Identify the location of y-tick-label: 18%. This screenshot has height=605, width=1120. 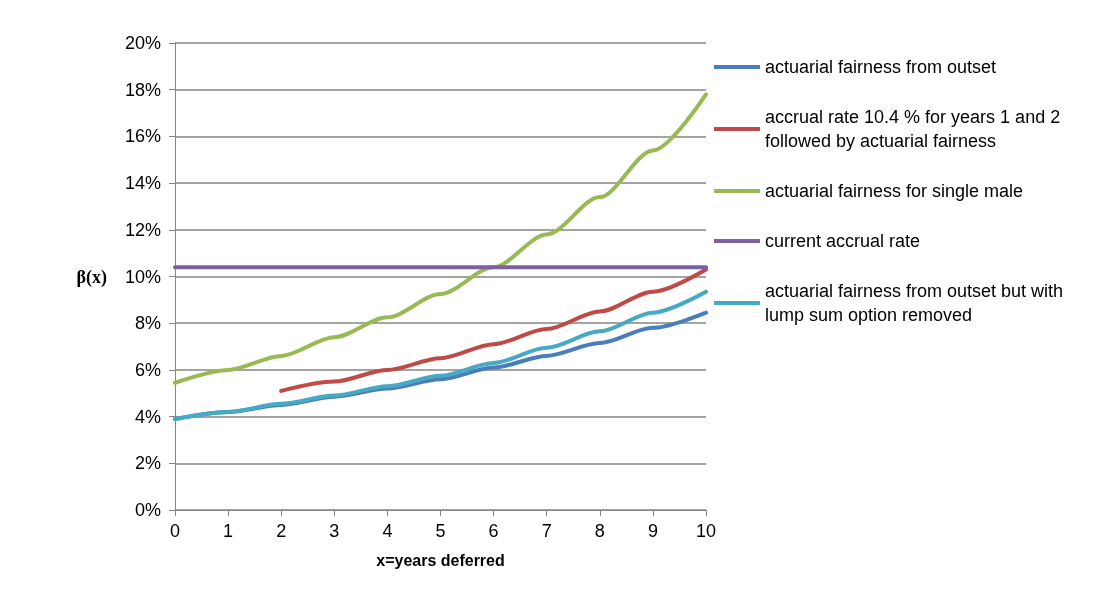
(142, 89).